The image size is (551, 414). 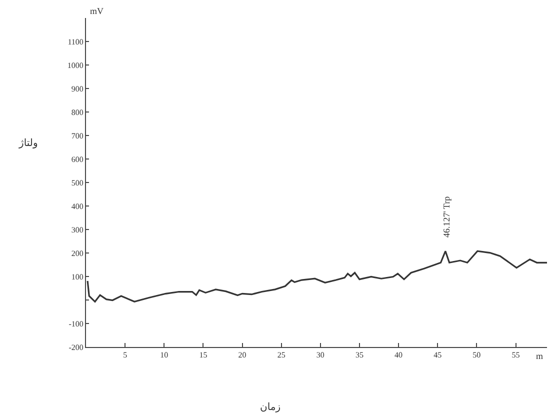 What do you see at coordinates (28, 143) in the screenshot?
I see `y-axis-title: ولتاژ` at bounding box center [28, 143].